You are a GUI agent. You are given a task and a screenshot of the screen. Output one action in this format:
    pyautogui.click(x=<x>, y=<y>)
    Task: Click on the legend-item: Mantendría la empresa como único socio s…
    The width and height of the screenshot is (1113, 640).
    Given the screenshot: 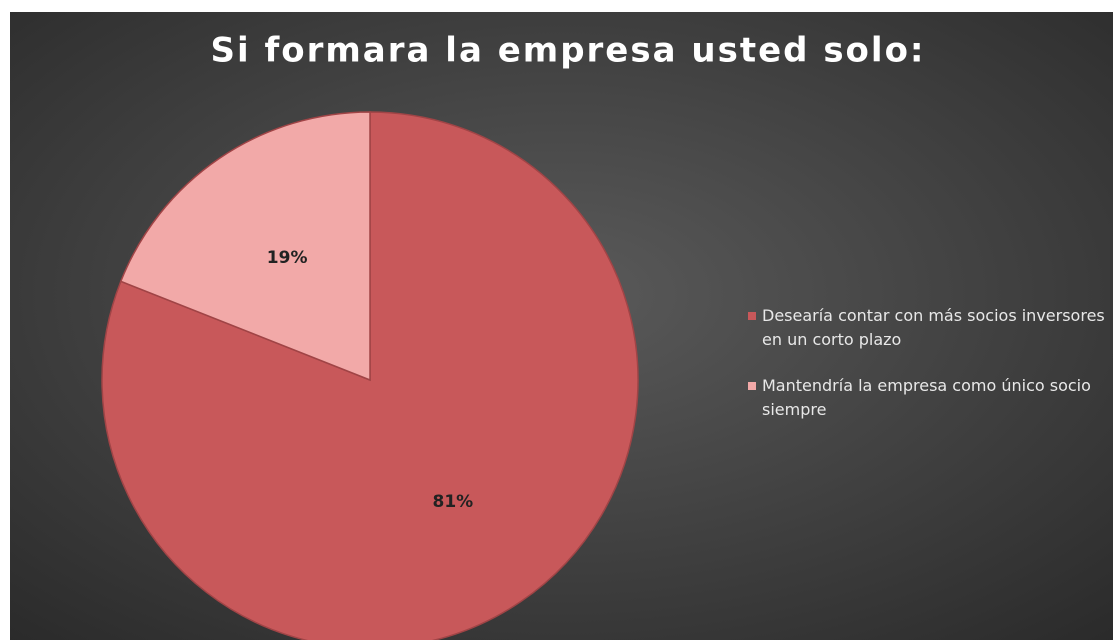 What is the action you would take?
    pyautogui.click(x=928, y=398)
    